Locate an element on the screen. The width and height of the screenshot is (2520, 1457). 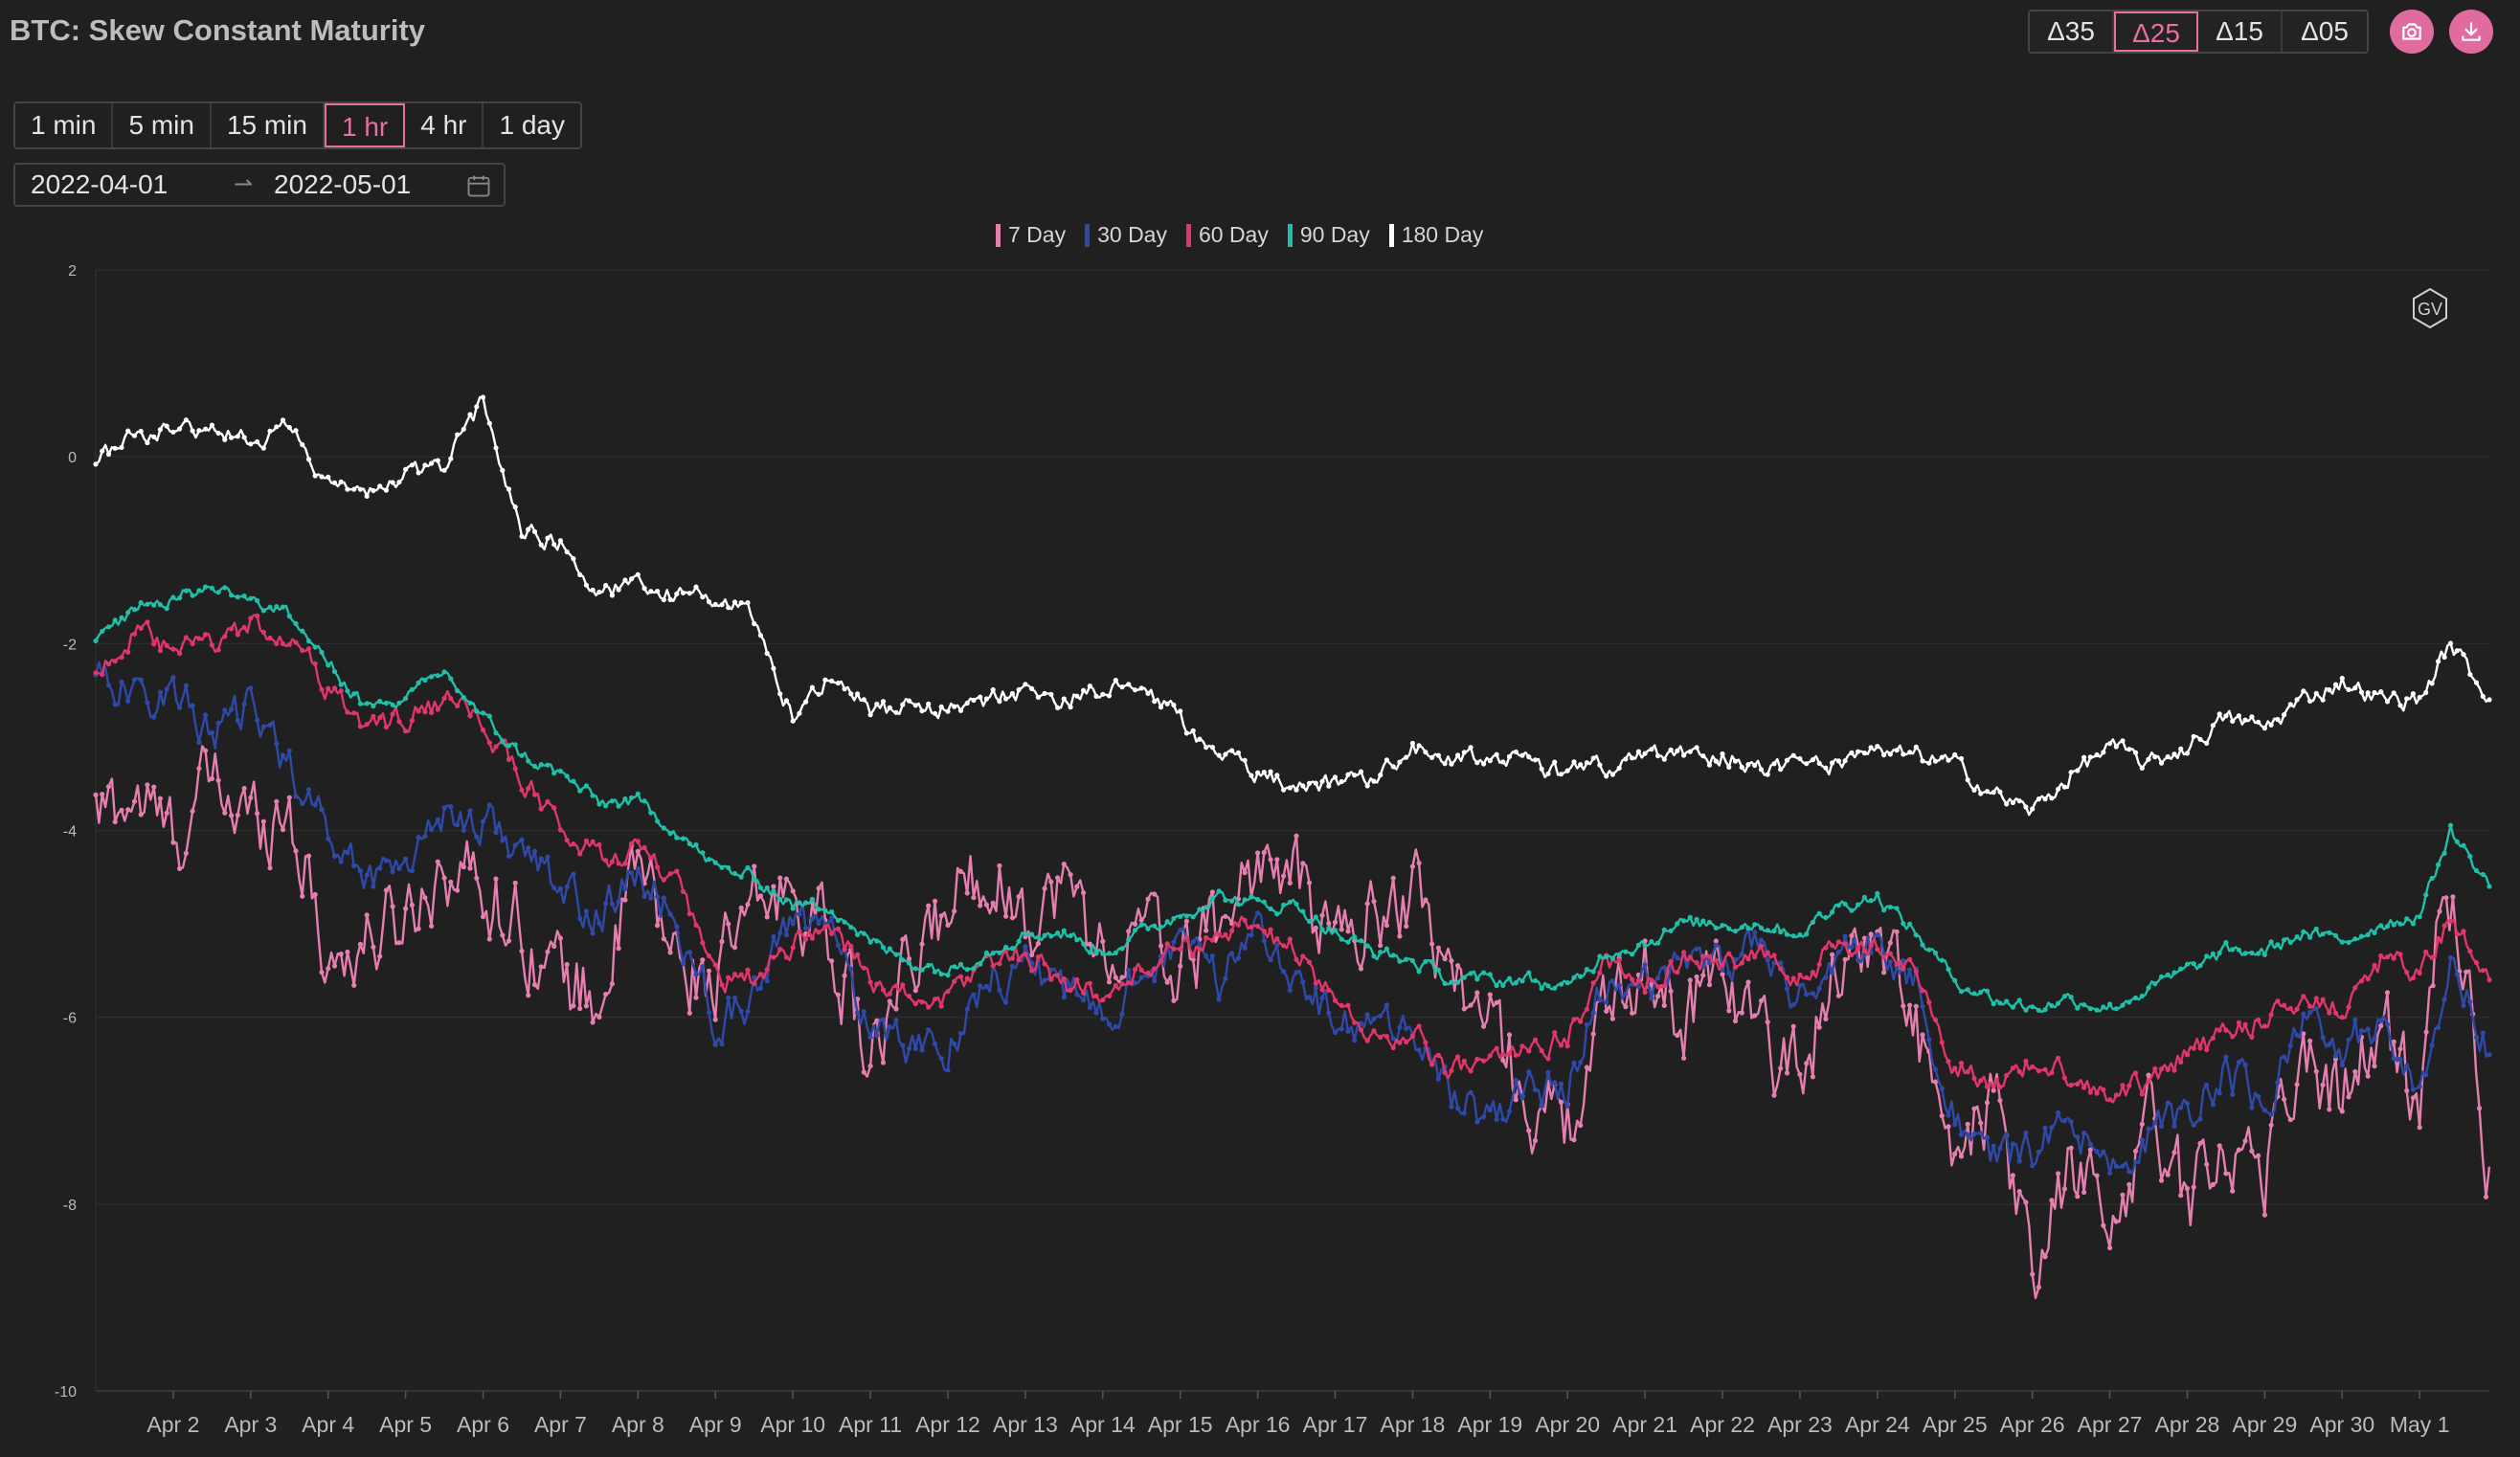
svg-text: GV is located at coordinates (2430, 309).